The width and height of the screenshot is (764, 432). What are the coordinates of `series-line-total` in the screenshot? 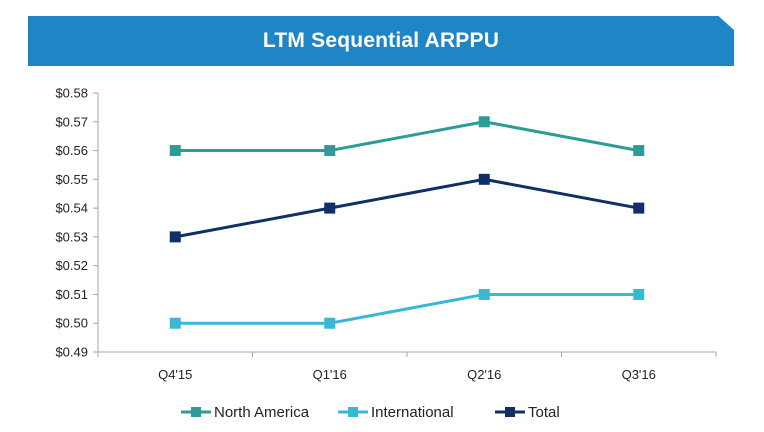 It's located at (407, 208).